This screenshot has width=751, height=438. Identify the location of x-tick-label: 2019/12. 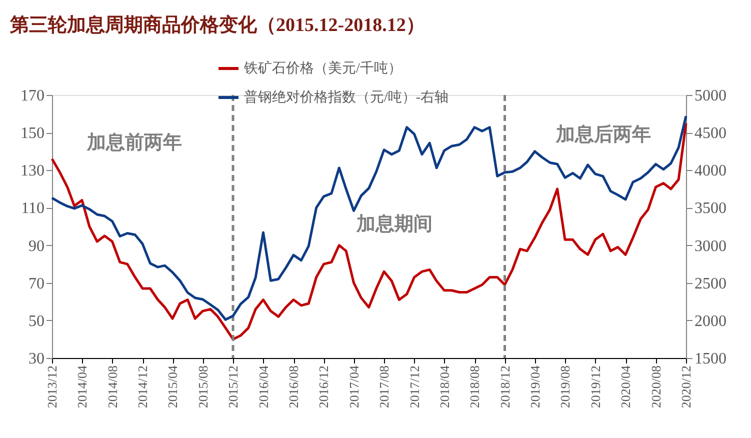
(595, 387).